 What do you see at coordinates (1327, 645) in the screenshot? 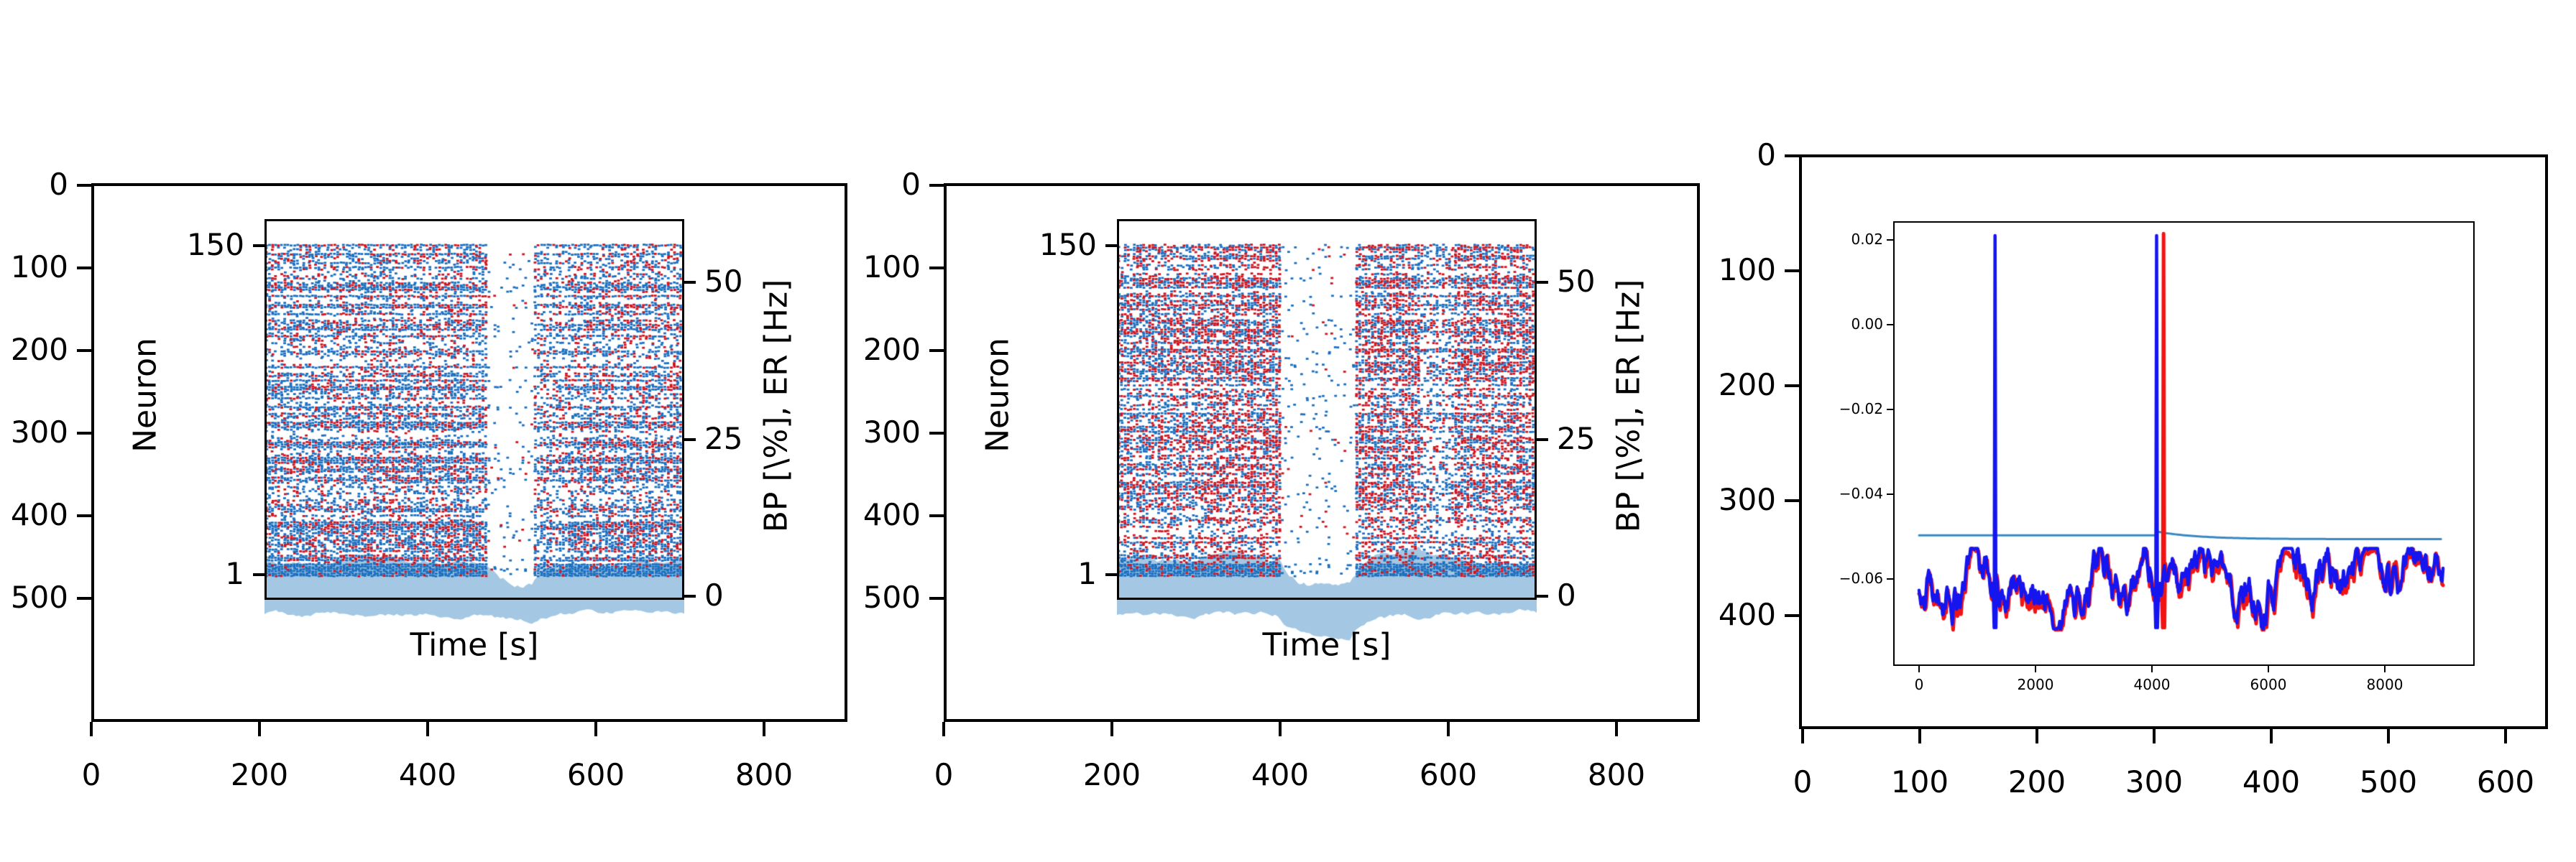
I see `x-axis-label: Time [s]` at bounding box center [1327, 645].